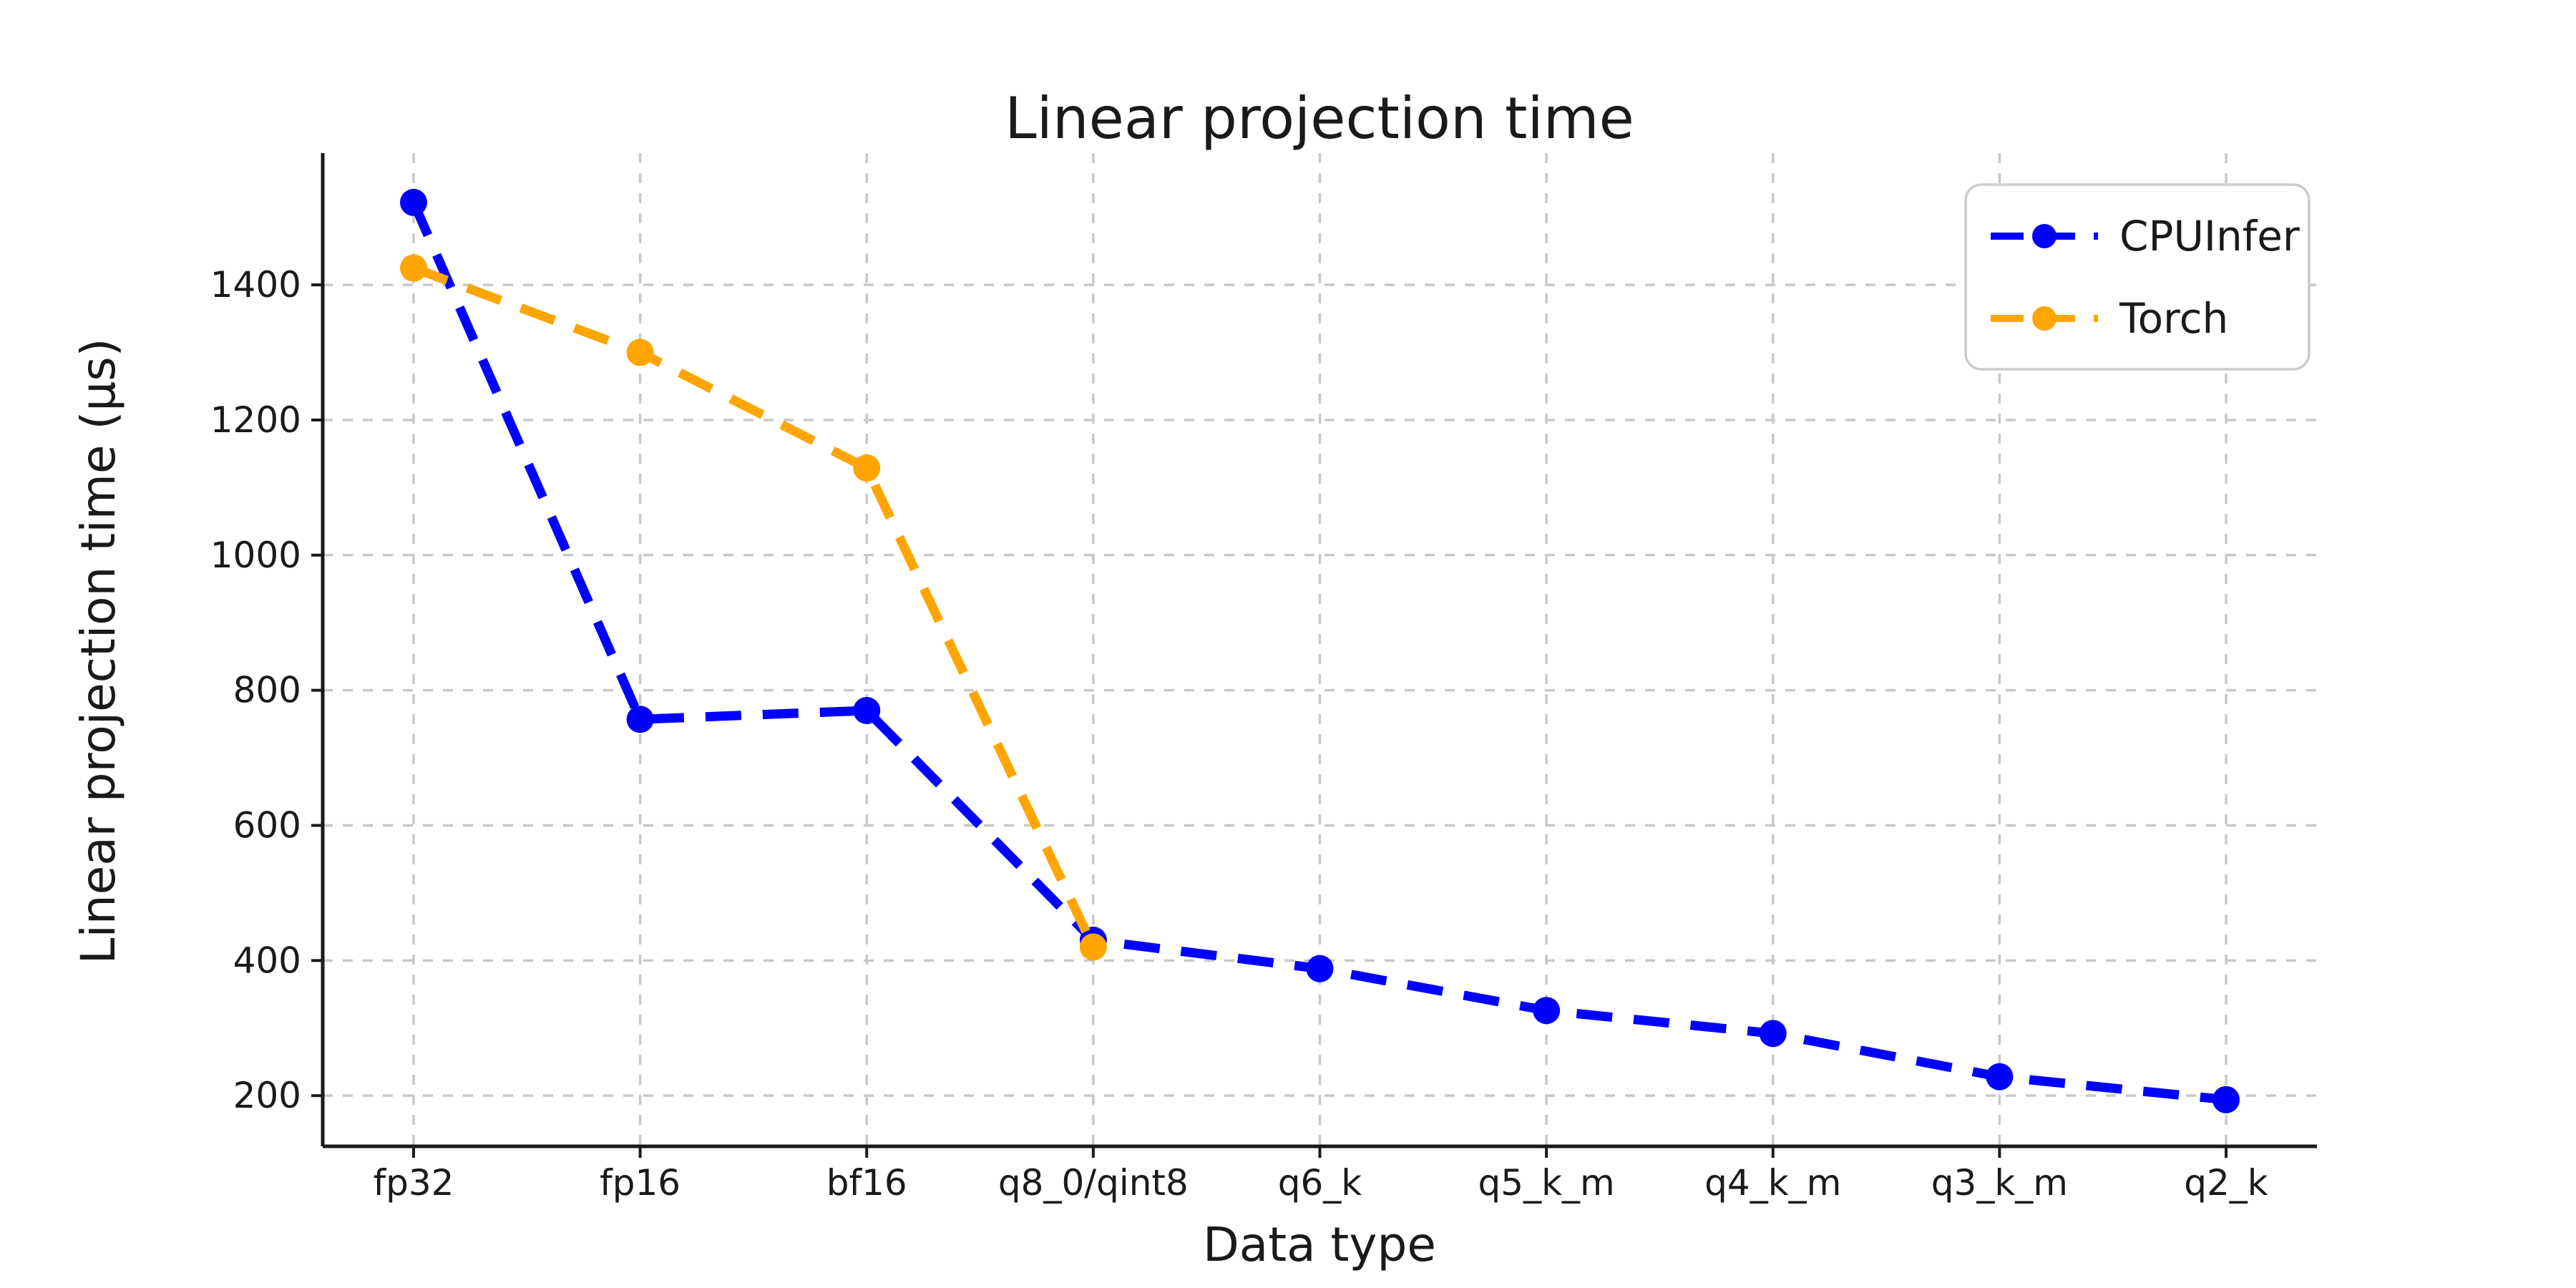  I want to click on legend-item: Torch, so click(2109, 318).